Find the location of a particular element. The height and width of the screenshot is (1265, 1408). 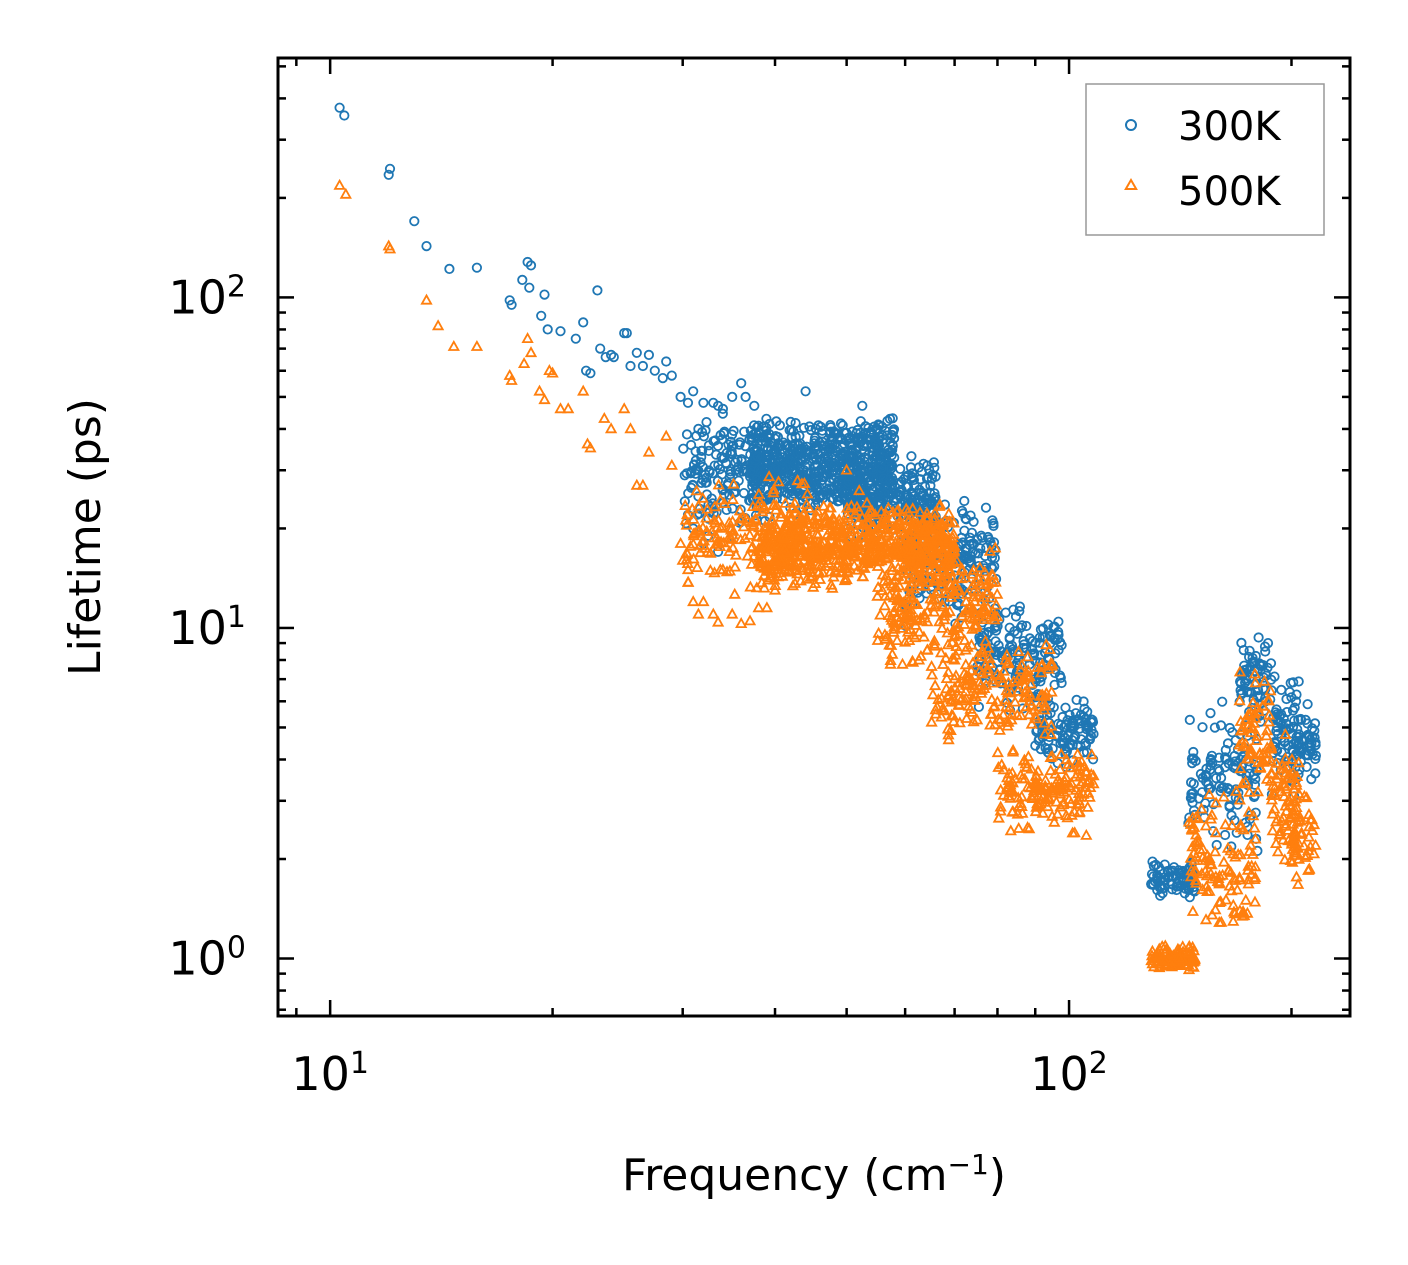

y-tick-label: 101 is located at coordinates (207, 627).